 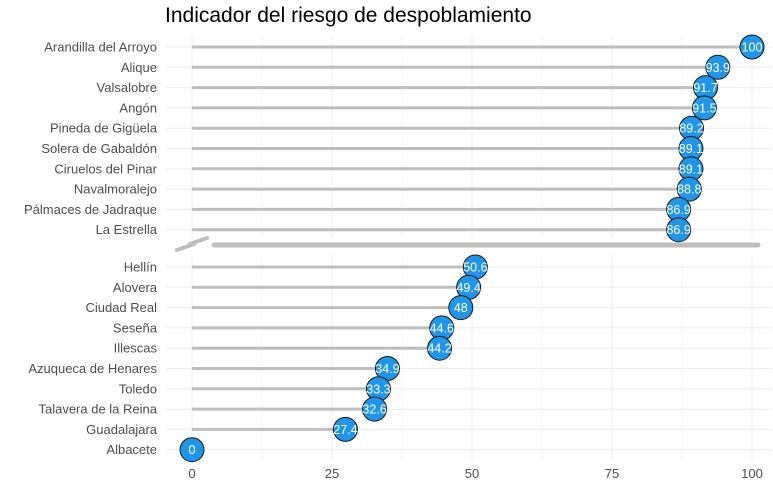 I want to click on value-label: 0, so click(x=192, y=450).